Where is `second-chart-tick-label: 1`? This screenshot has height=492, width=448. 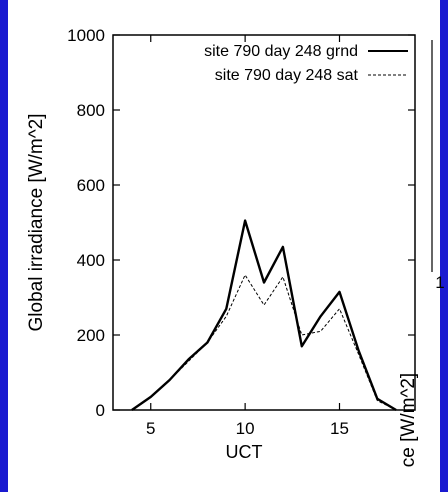
second-chart-tick-label: 1 is located at coordinates (439, 282).